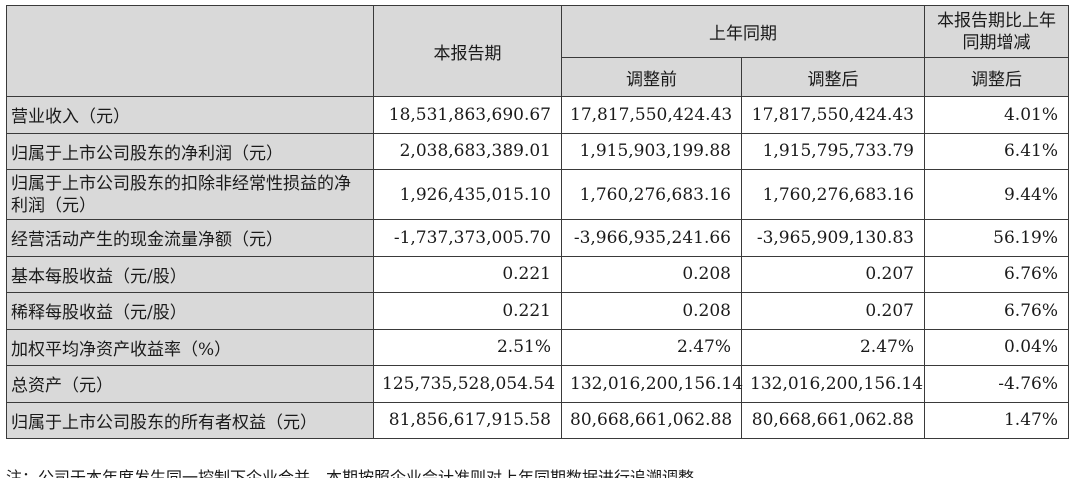 The image size is (1080, 478). What do you see at coordinates (190, 274) in the screenshot?
I see `row-label: 基本每股收益（元/股）` at bounding box center [190, 274].